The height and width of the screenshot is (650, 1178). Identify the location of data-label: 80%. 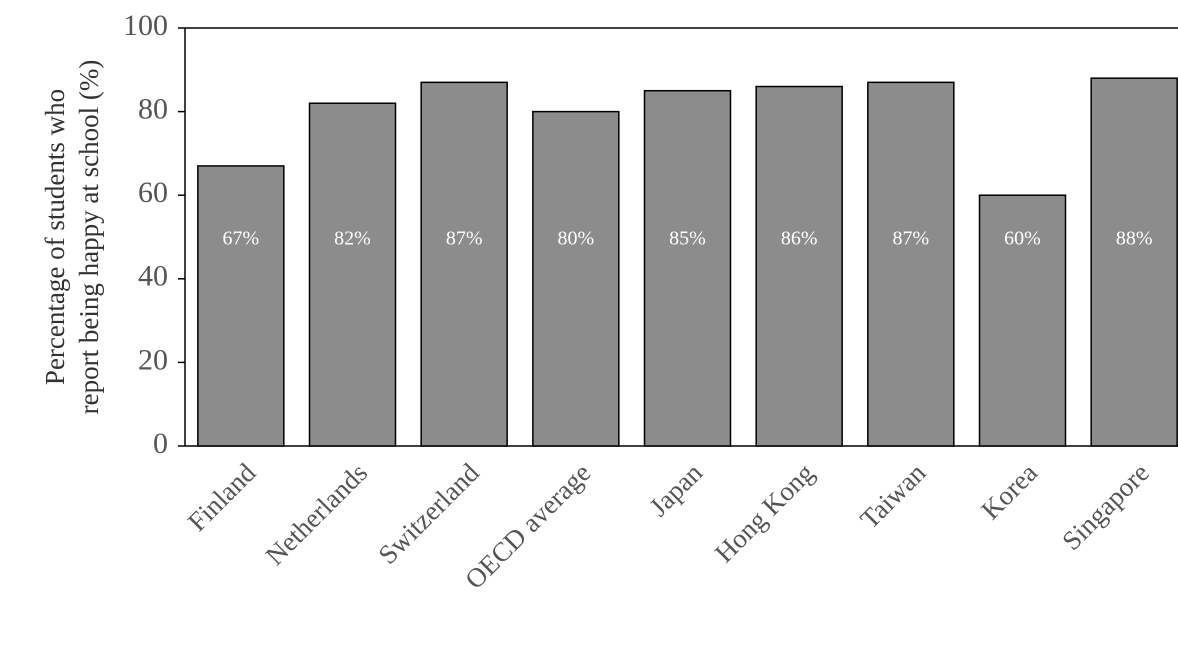
(575, 239).